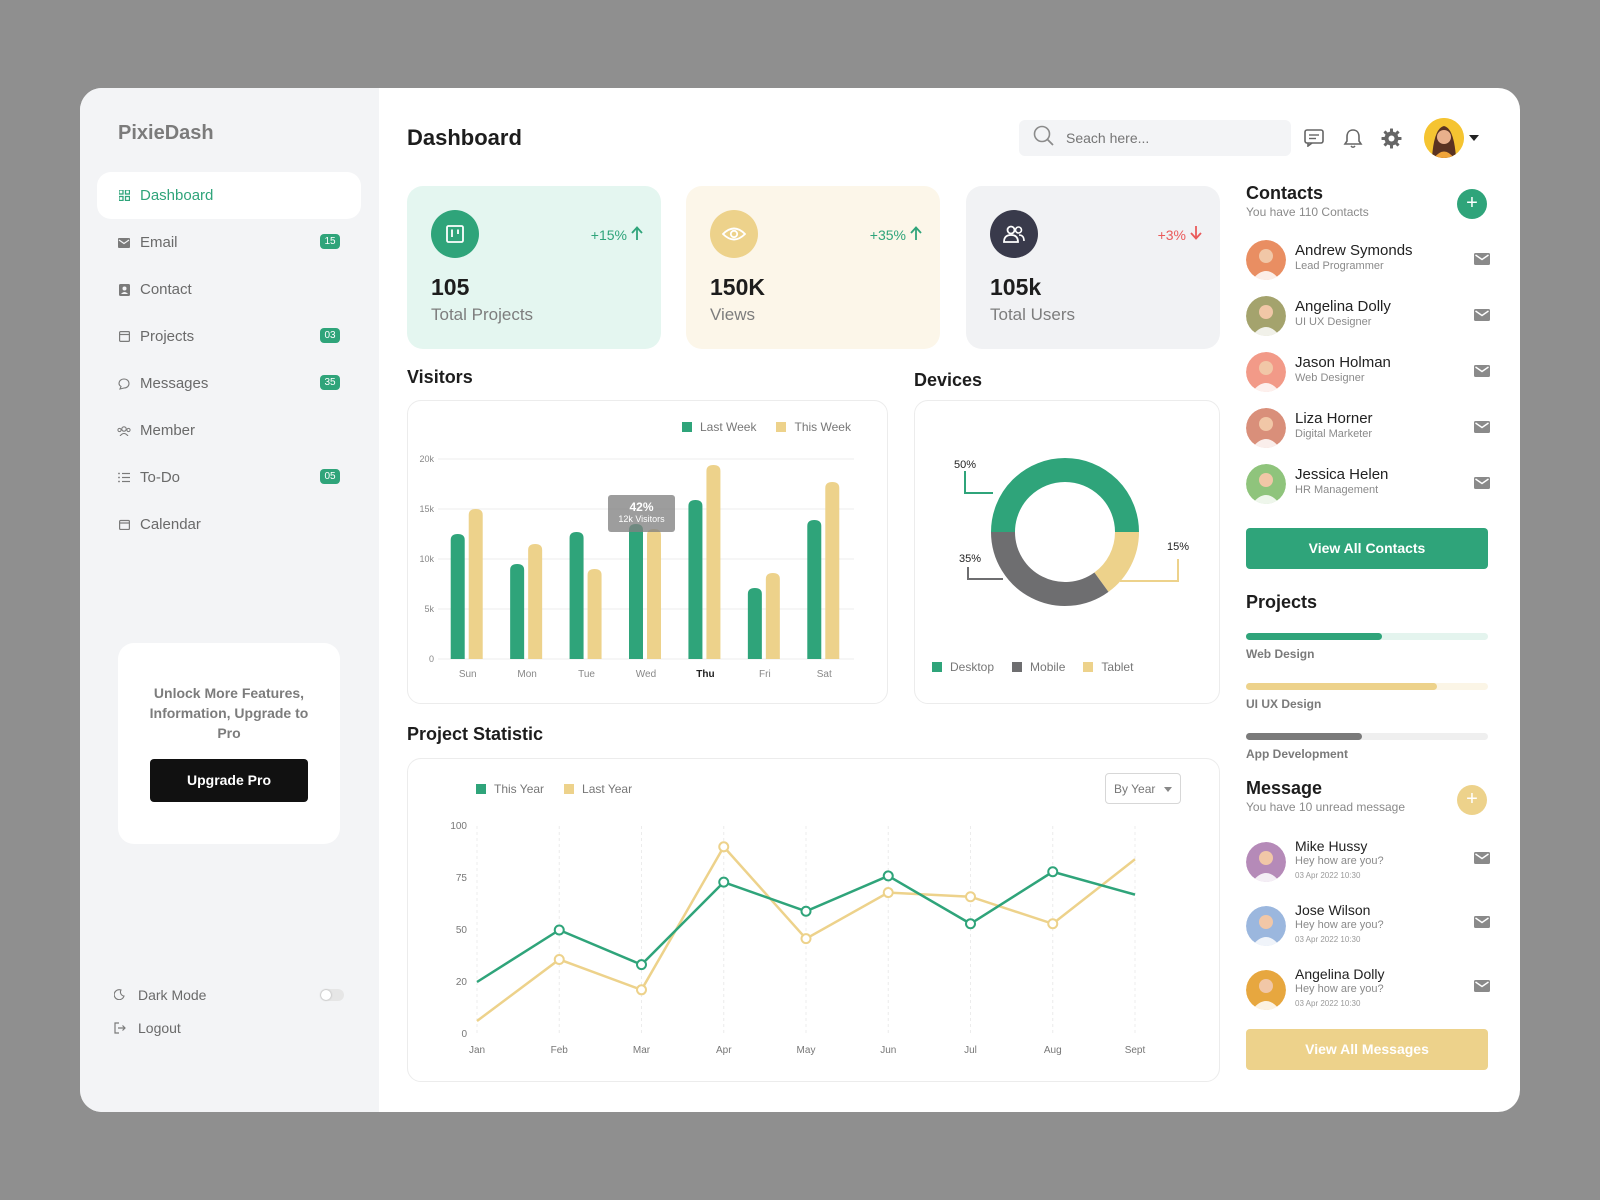  Describe the element at coordinates (1330, 378) in the screenshot. I see `contact-role: Web Designer` at that location.